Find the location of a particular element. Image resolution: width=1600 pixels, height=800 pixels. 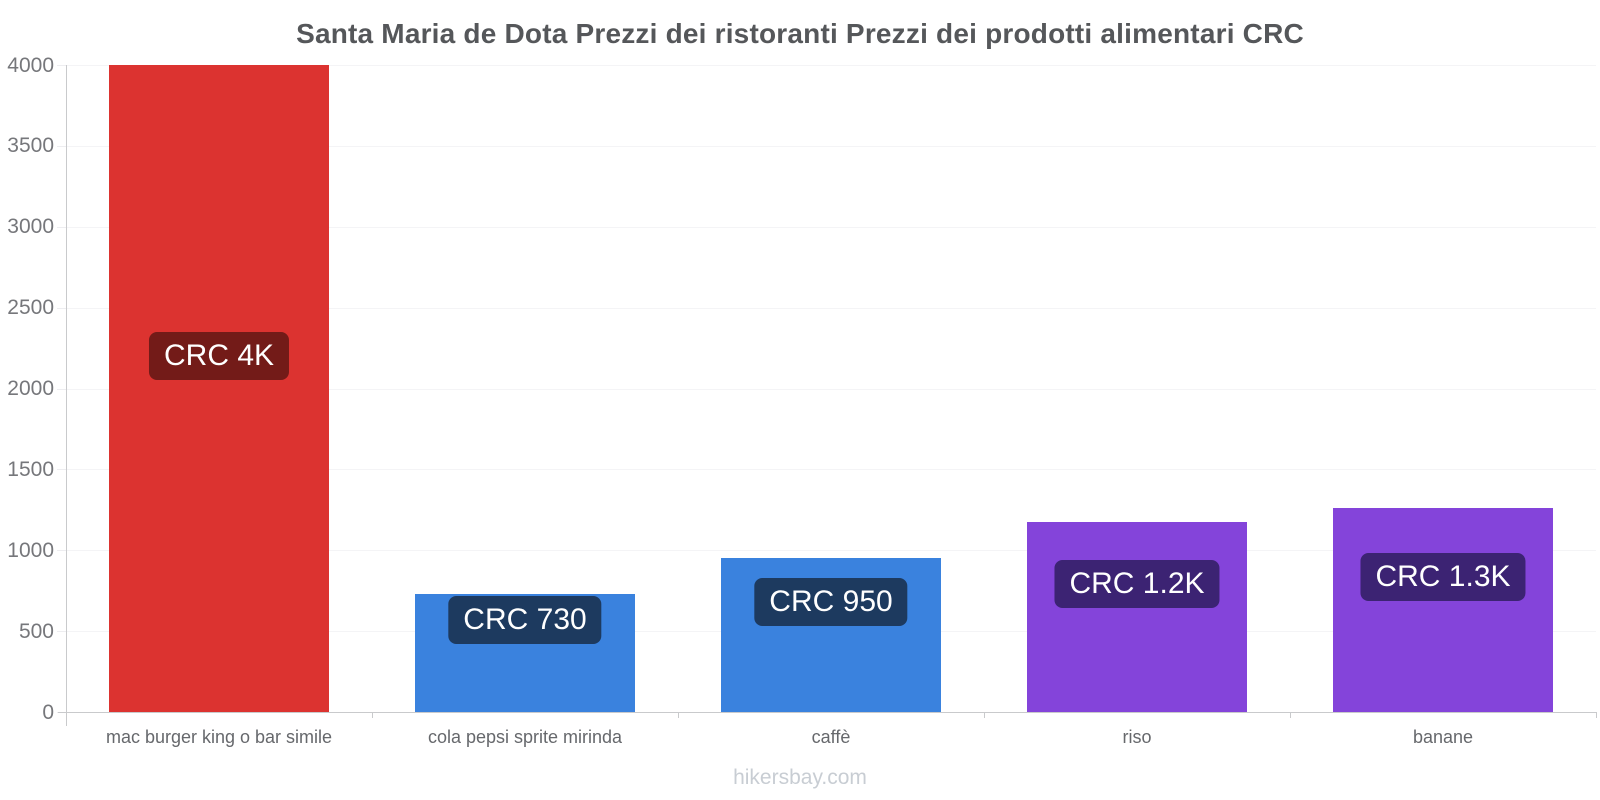

bar-value-badge: CRC 1.2K is located at coordinates (1137, 583).